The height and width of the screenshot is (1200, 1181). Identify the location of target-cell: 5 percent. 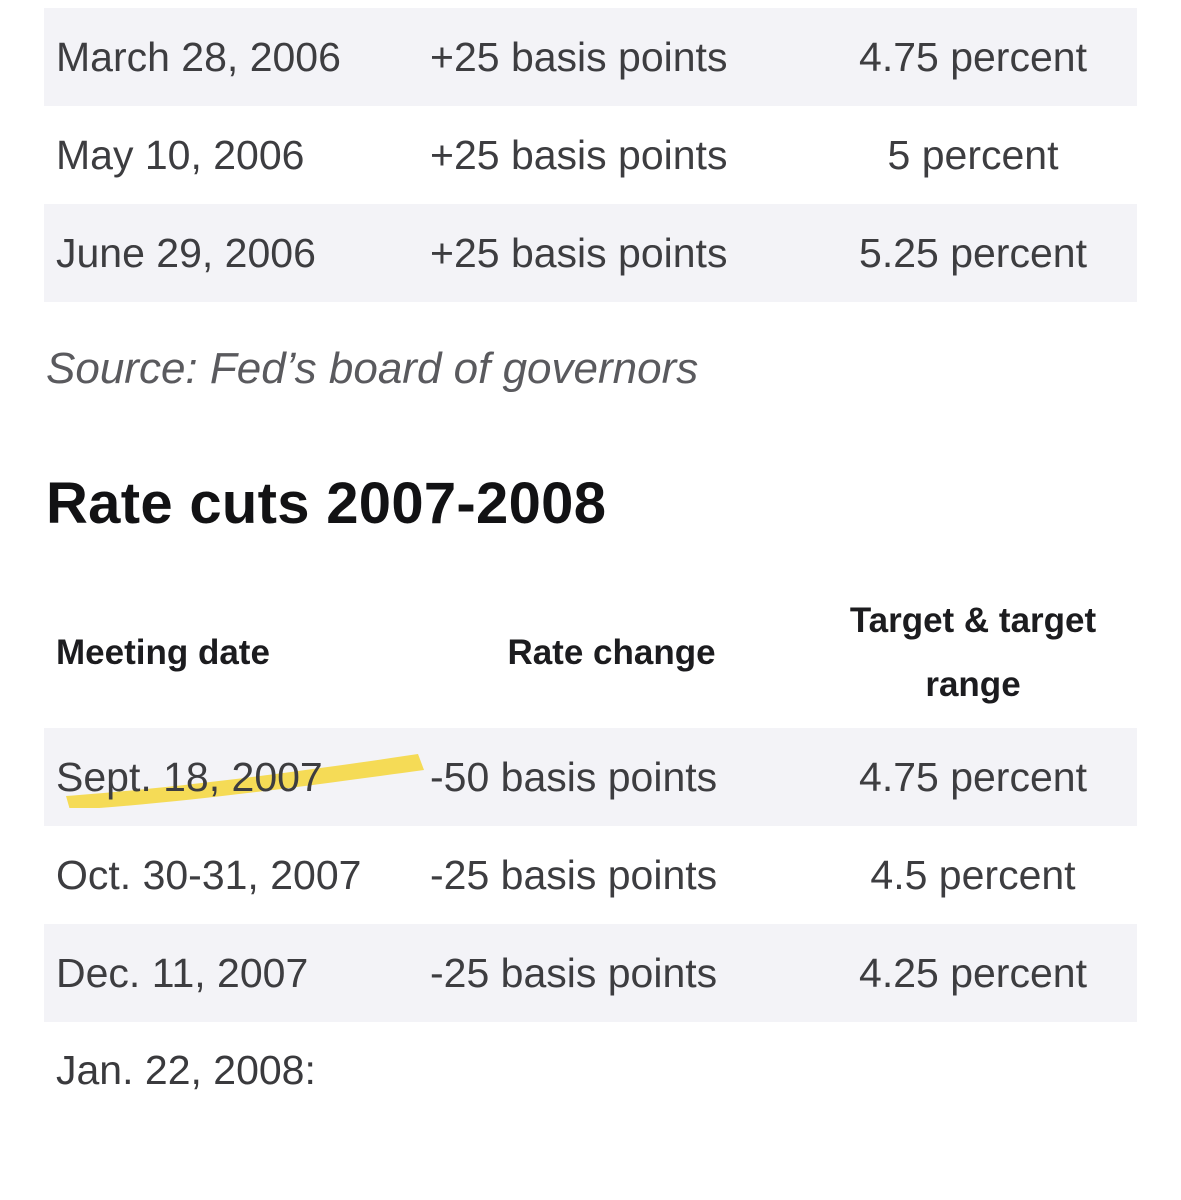
(973, 154).